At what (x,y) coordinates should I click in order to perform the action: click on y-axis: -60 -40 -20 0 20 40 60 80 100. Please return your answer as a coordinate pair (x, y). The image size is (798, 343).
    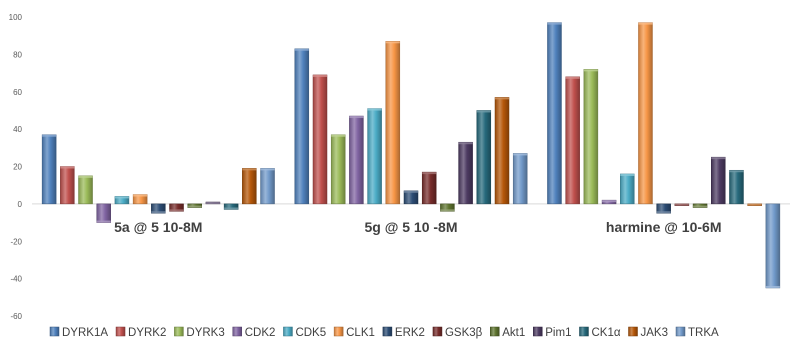
    Looking at the image, I should click on (16, 167).